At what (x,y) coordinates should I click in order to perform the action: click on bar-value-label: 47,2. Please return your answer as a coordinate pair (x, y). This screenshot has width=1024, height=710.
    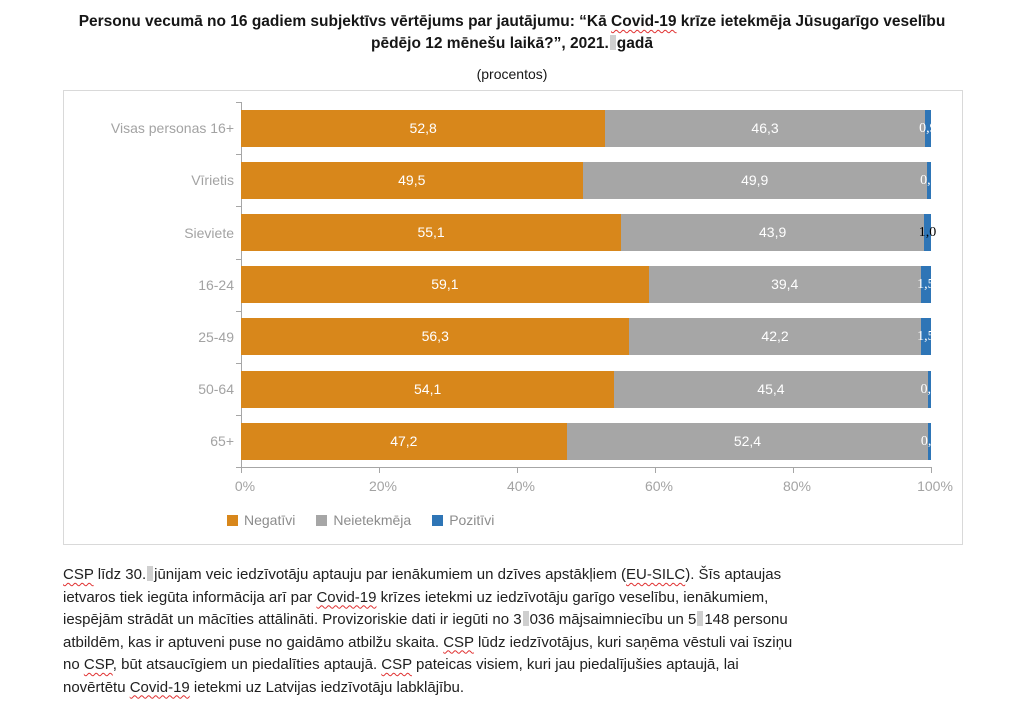
    Looking at the image, I should click on (404, 440).